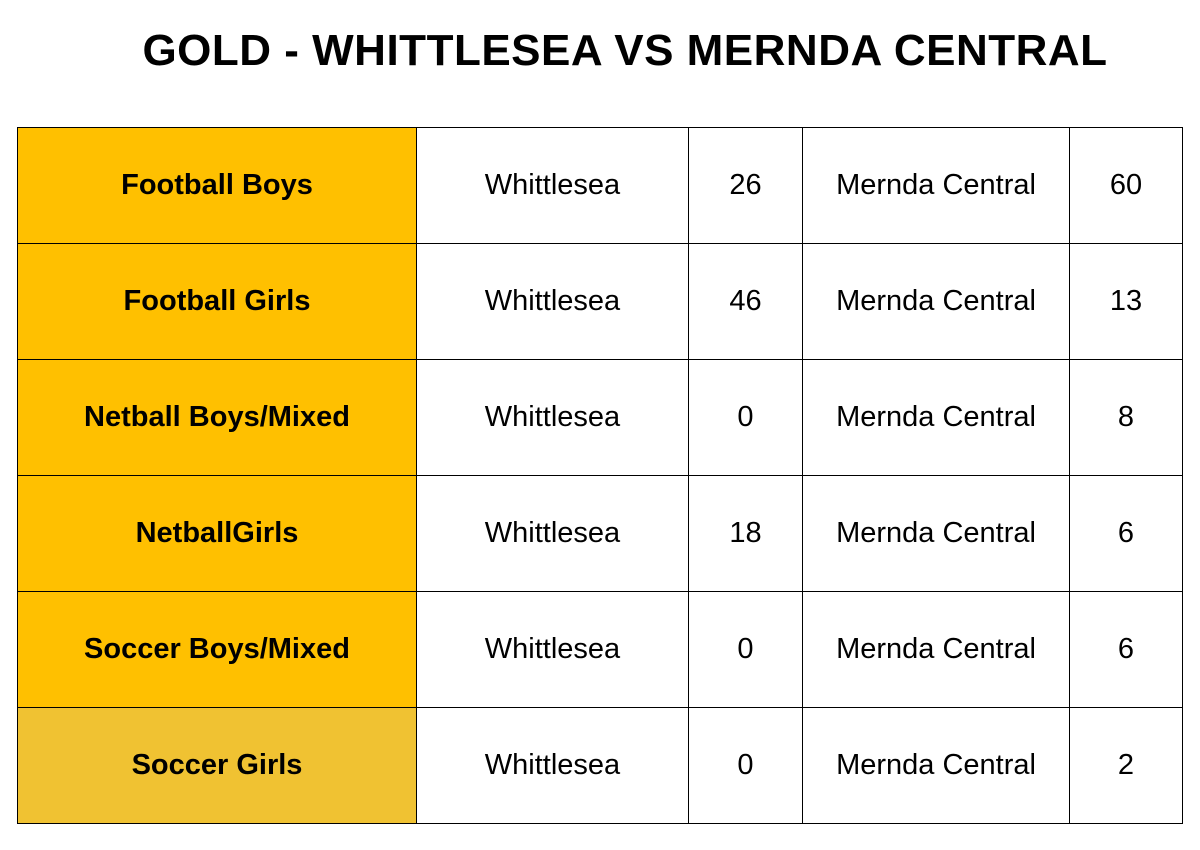  What do you see at coordinates (745, 533) in the screenshot?
I see `score-home: 18` at bounding box center [745, 533].